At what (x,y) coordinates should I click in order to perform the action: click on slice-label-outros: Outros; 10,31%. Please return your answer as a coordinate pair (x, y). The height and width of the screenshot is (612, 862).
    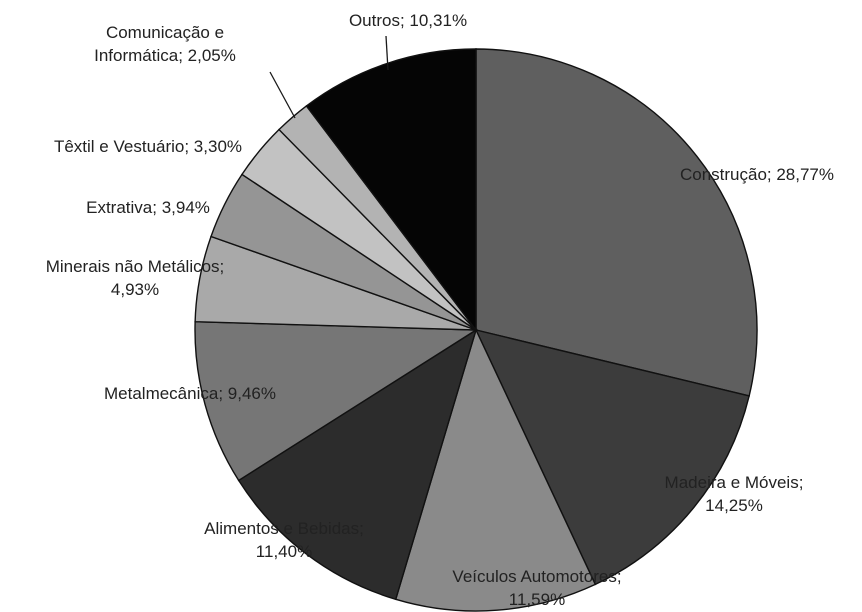
    Looking at the image, I should click on (408, 20).